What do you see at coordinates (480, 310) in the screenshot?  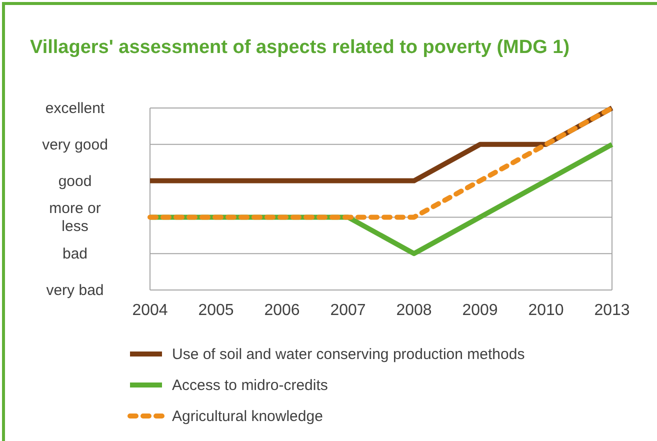 I see `x-tick-label: 2009` at bounding box center [480, 310].